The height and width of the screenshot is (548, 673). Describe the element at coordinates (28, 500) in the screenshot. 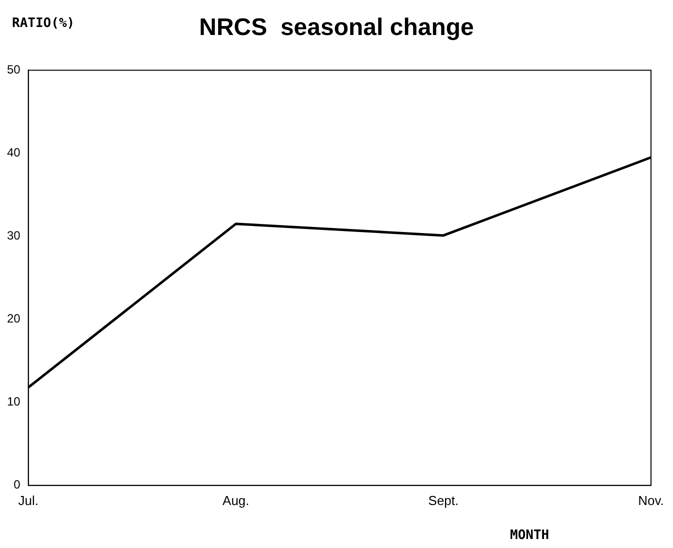

I see `x-tick-label: Jul.` at that location.